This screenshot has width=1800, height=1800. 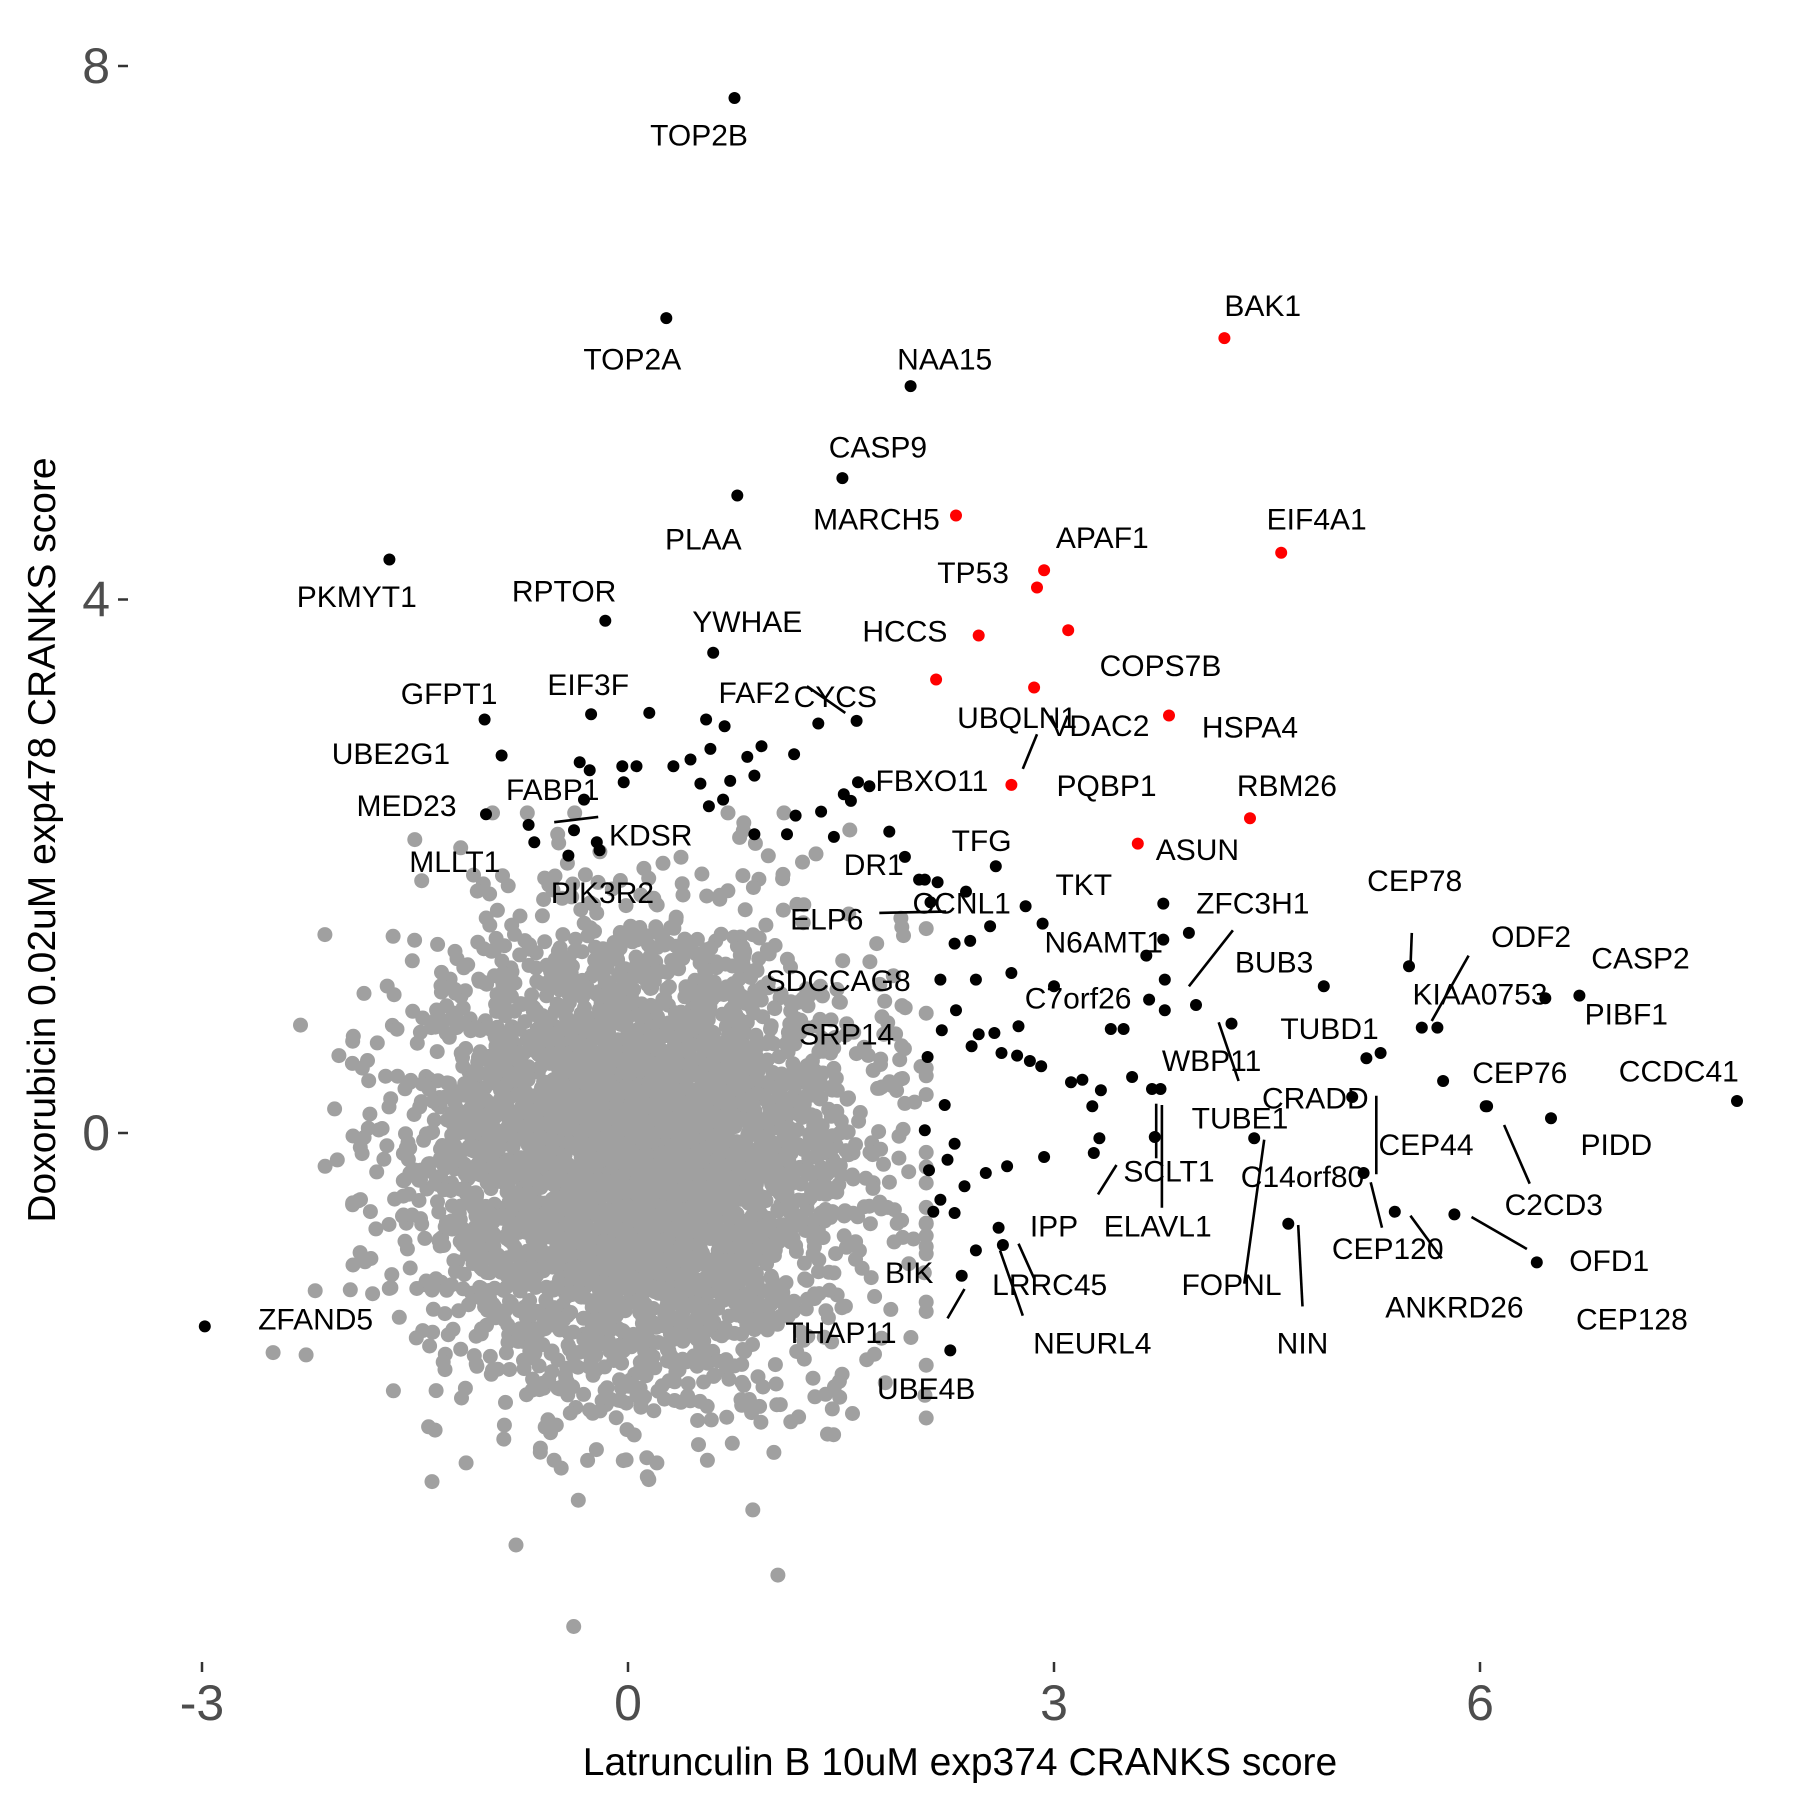 I want to click on label-top2b: TOP2B, so click(x=699, y=135).